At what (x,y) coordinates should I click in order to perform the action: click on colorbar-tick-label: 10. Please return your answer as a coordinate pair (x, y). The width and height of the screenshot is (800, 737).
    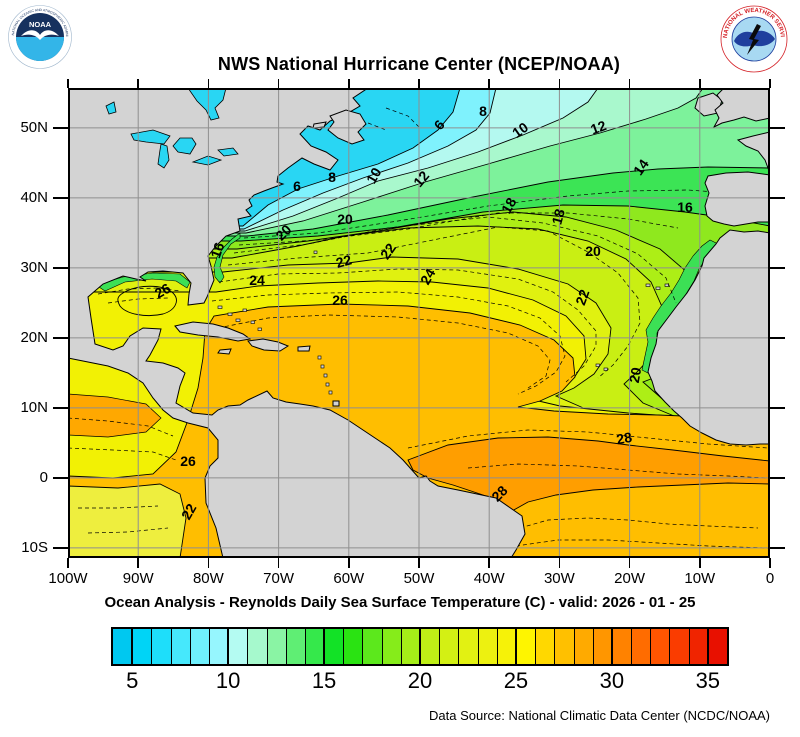
    Looking at the image, I should click on (228, 680).